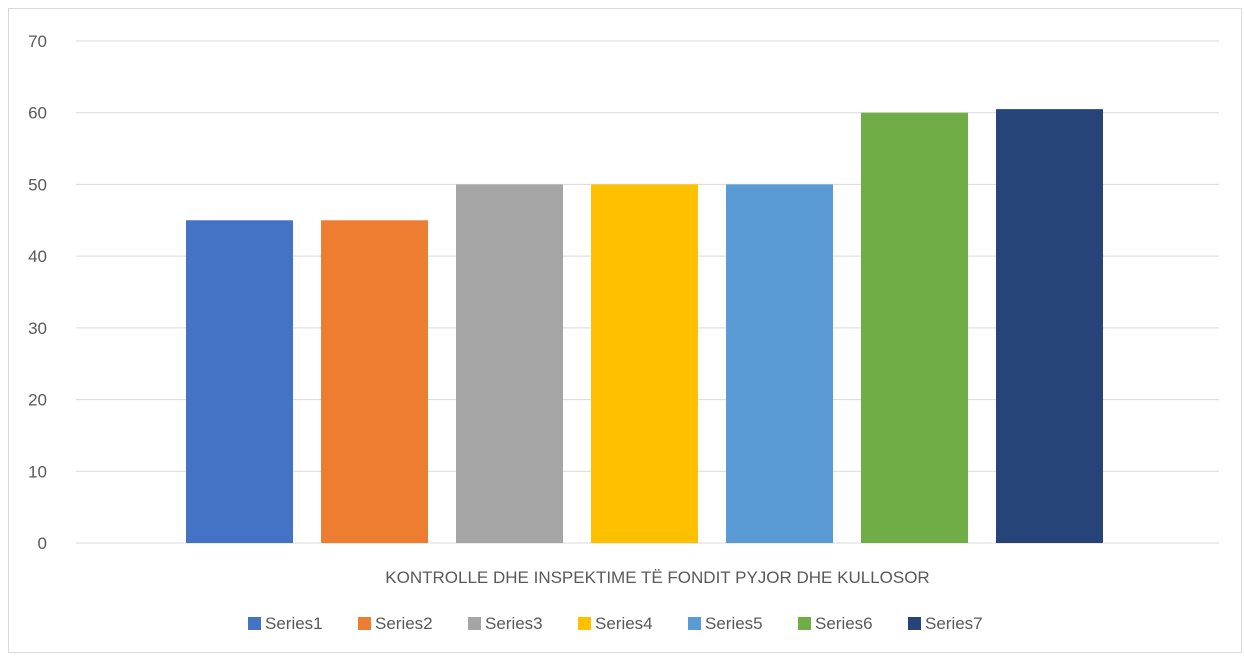  I want to click on y-tick-label: 40, so click(37, 256).